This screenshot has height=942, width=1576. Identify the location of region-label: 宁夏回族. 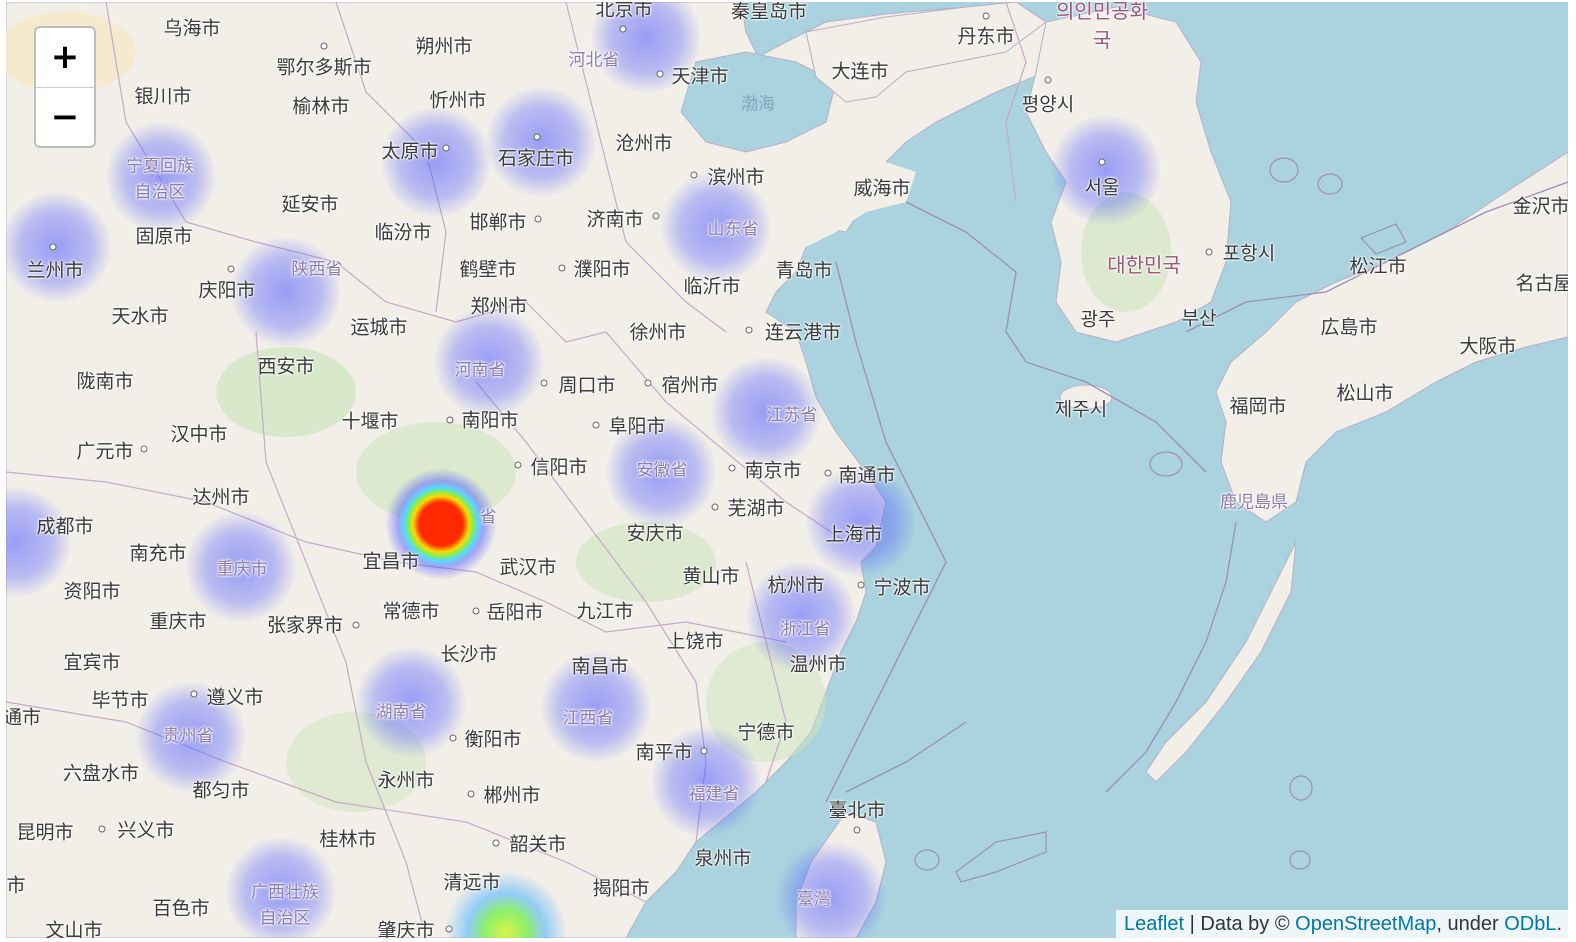
(160, 166).